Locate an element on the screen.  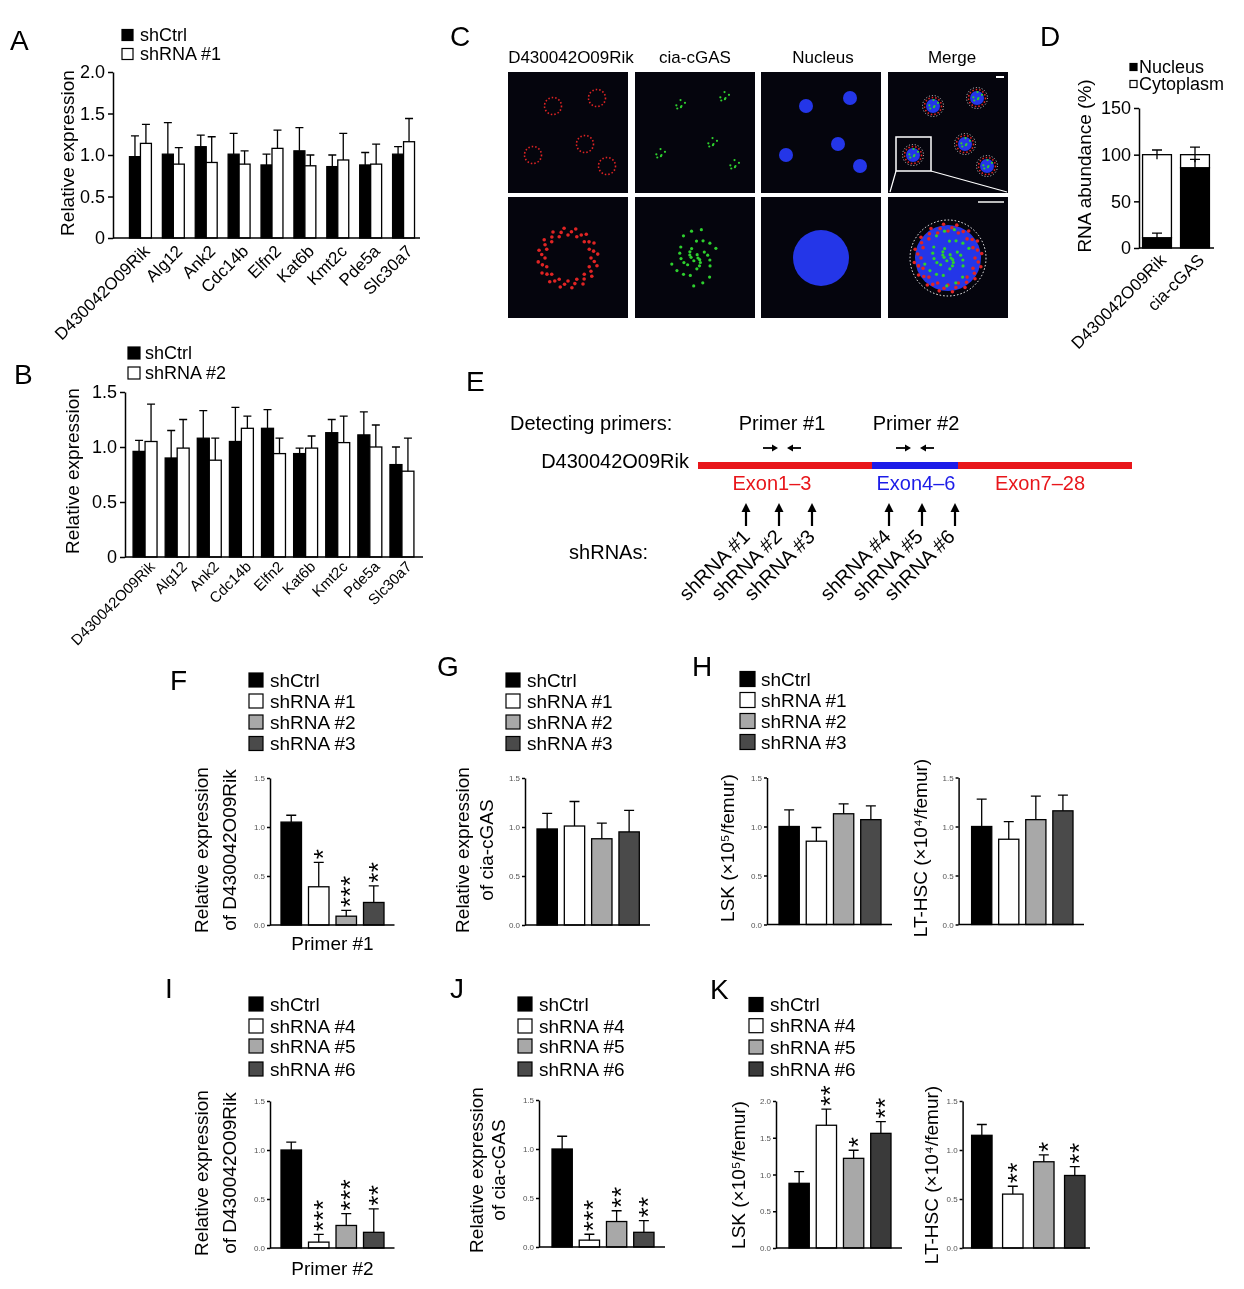
data-label: *** is located at coordinates (322, 1215).